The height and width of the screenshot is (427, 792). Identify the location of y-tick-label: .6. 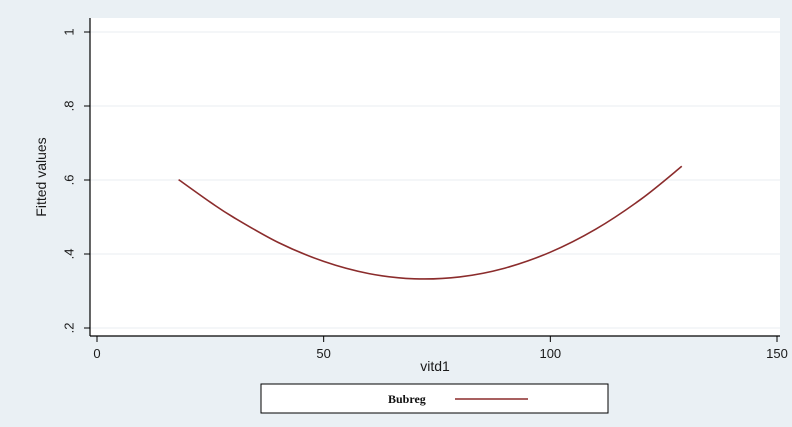
(68, 180).